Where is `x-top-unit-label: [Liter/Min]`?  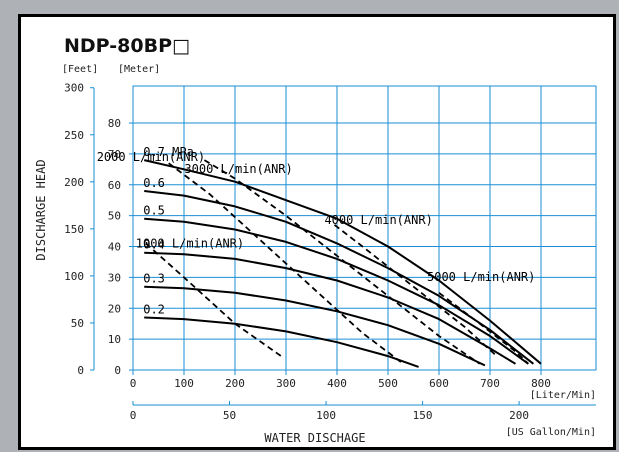
x-top-unit-label: [Liter/Min] is located at coordinates (563, 395).